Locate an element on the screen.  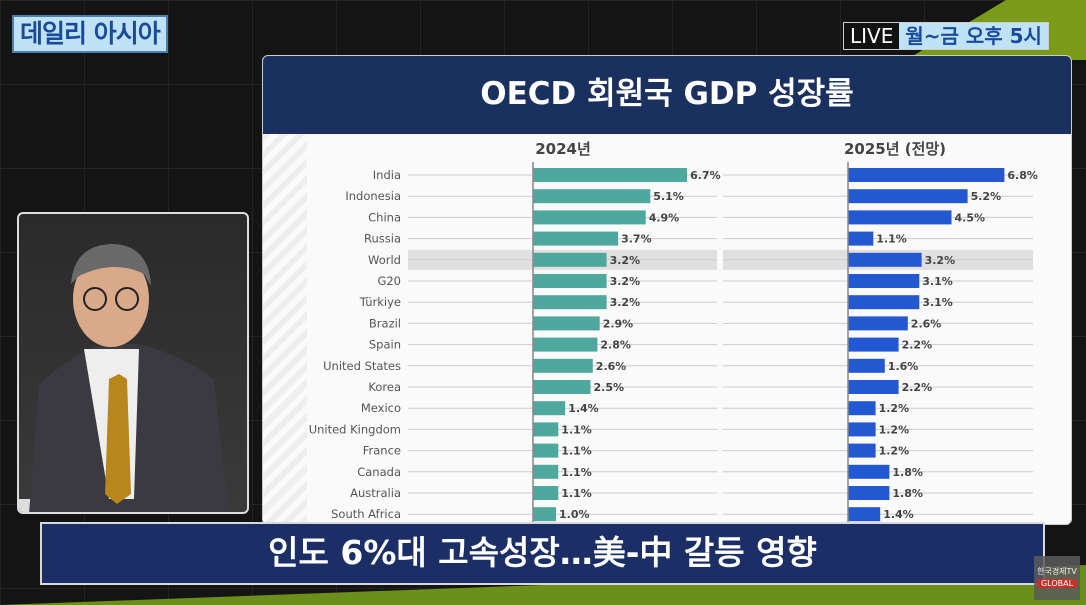
category-label: South Africa is located at coordinates (366, 514).